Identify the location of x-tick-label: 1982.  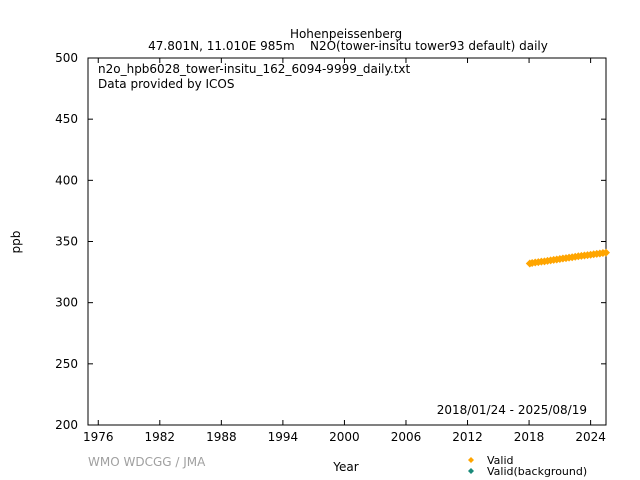
(160, 437).